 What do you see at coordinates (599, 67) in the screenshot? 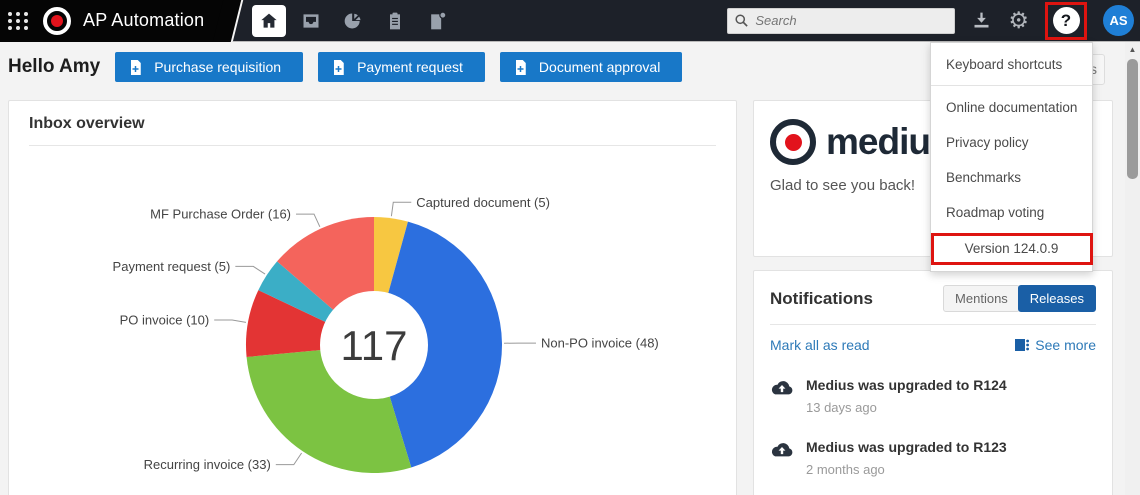
I see `button-label: Document approval` at bounding box center [599, 67].